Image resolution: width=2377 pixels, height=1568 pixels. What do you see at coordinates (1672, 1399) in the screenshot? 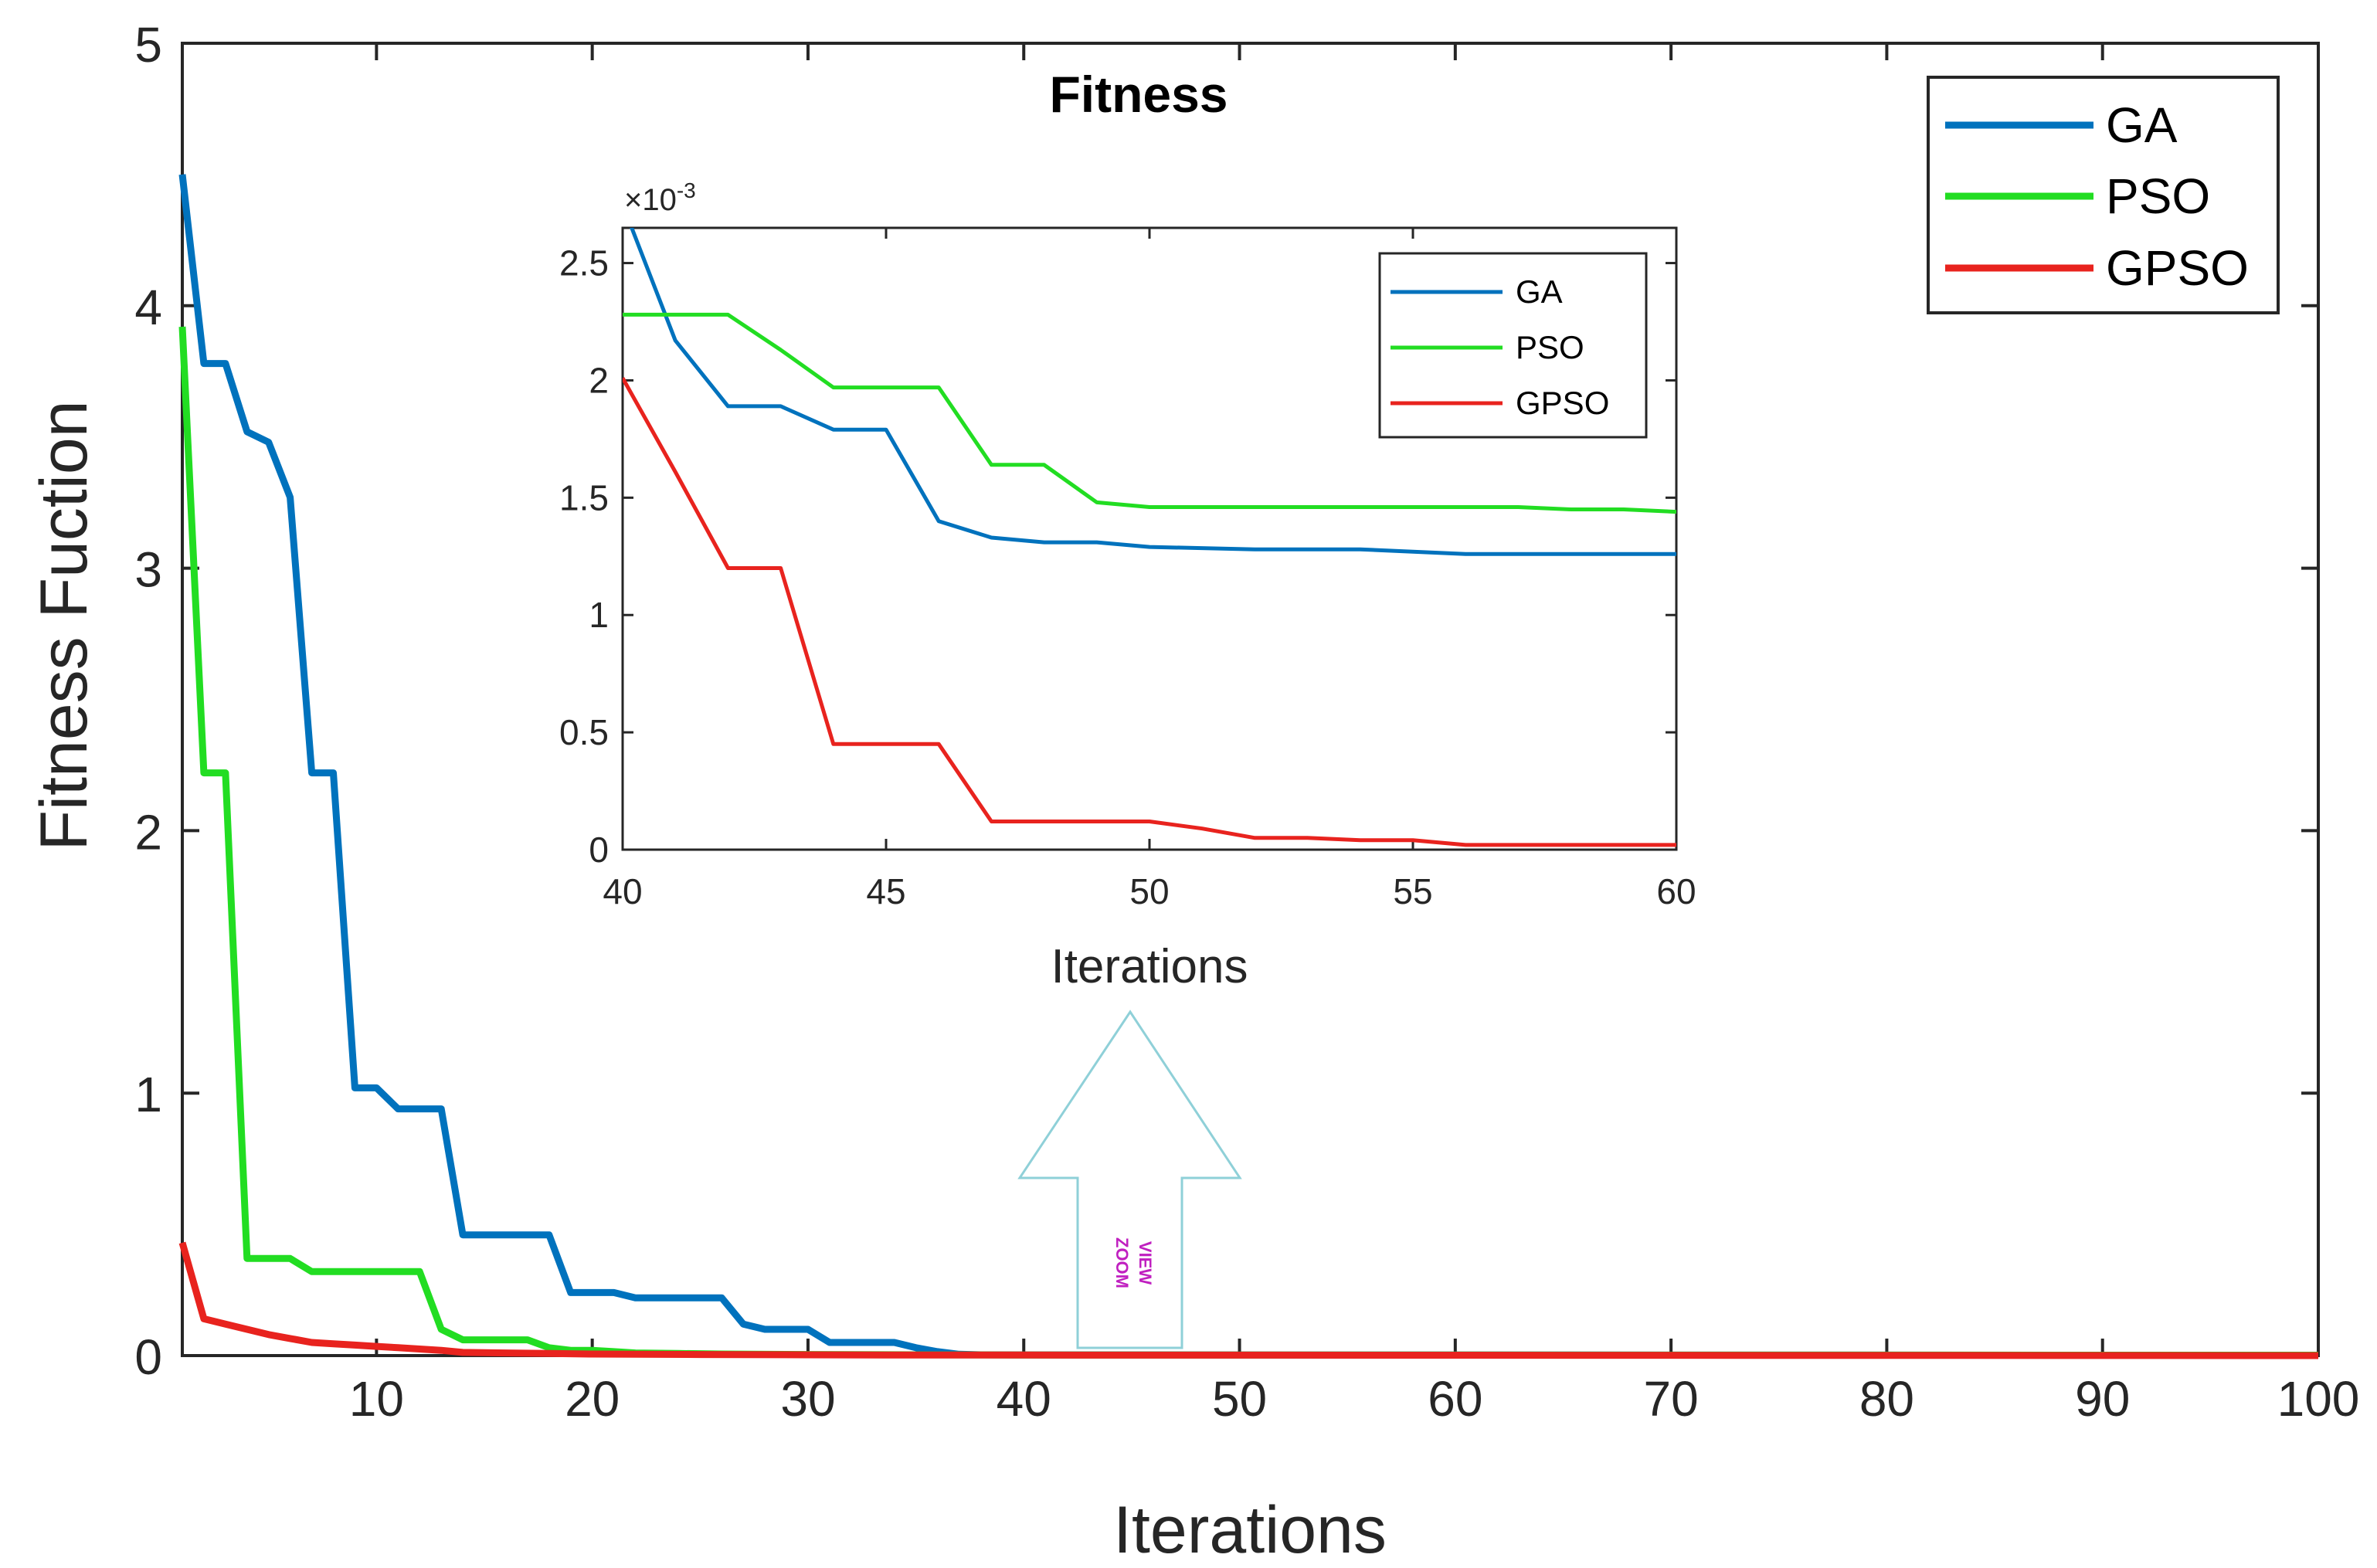
I see `main-x-tick-label-70: 70` at bounding box center [1672, 1399].